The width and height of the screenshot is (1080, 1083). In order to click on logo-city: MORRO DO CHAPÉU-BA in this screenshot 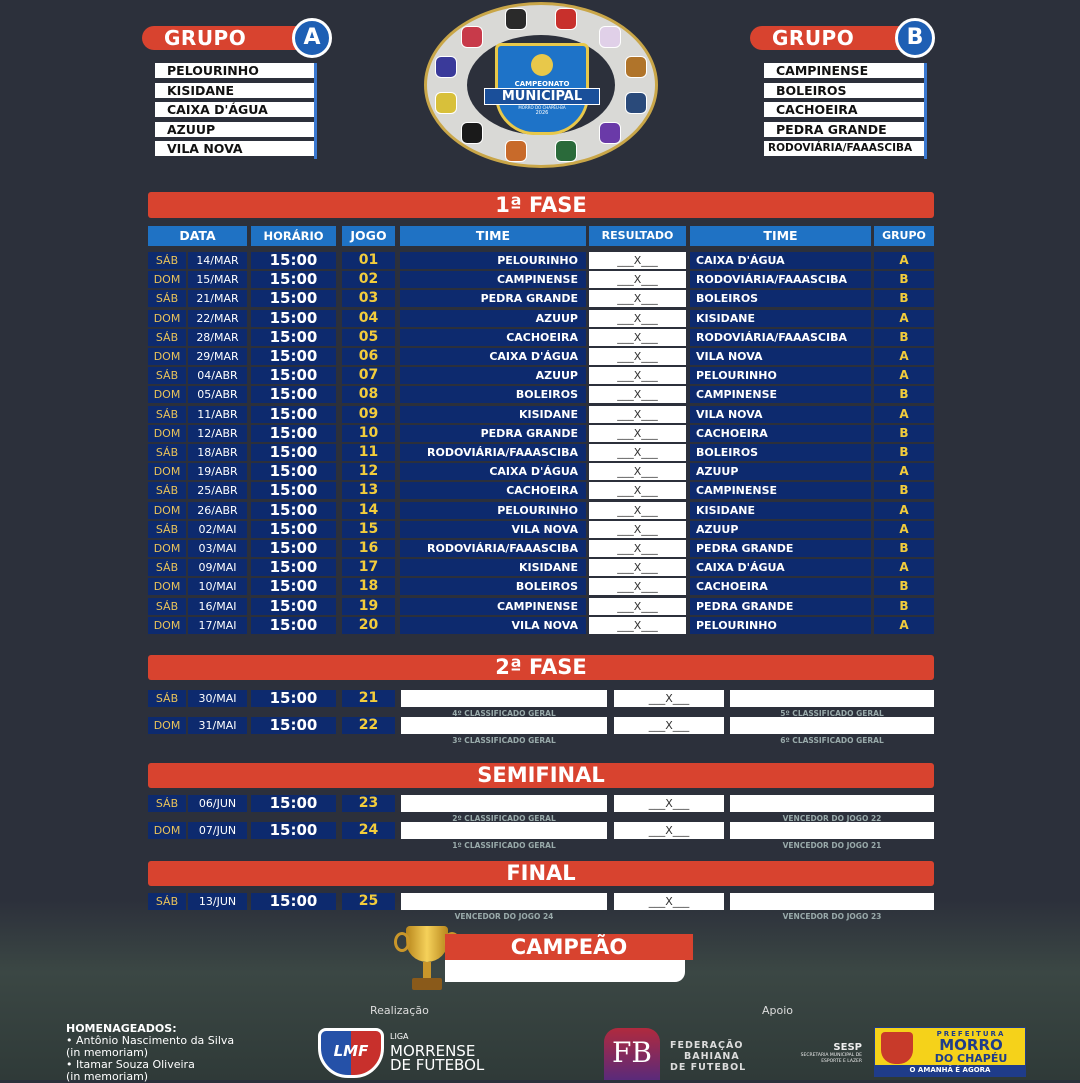, I will do `click(542, 107)`.